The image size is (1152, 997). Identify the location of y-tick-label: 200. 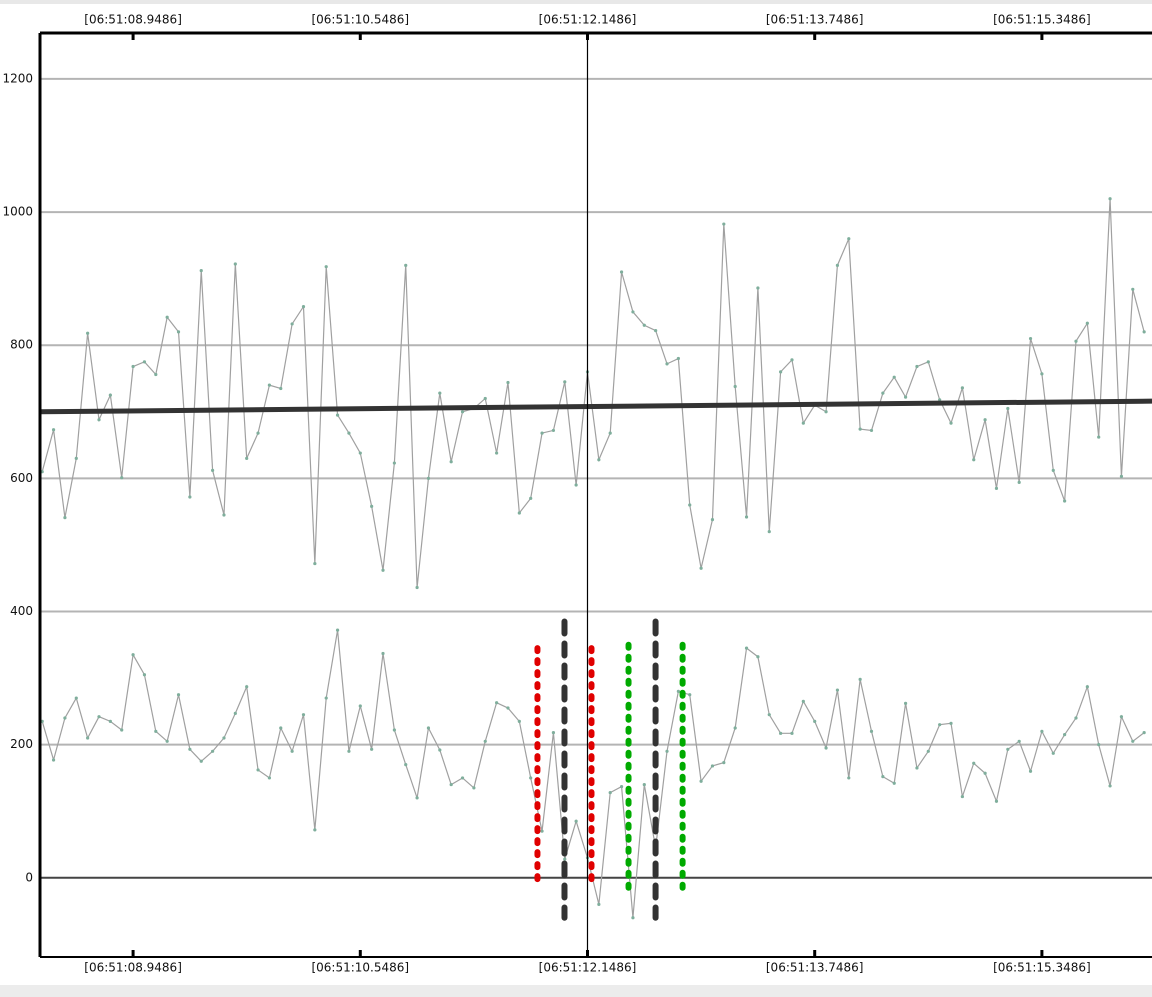
(21, 744).